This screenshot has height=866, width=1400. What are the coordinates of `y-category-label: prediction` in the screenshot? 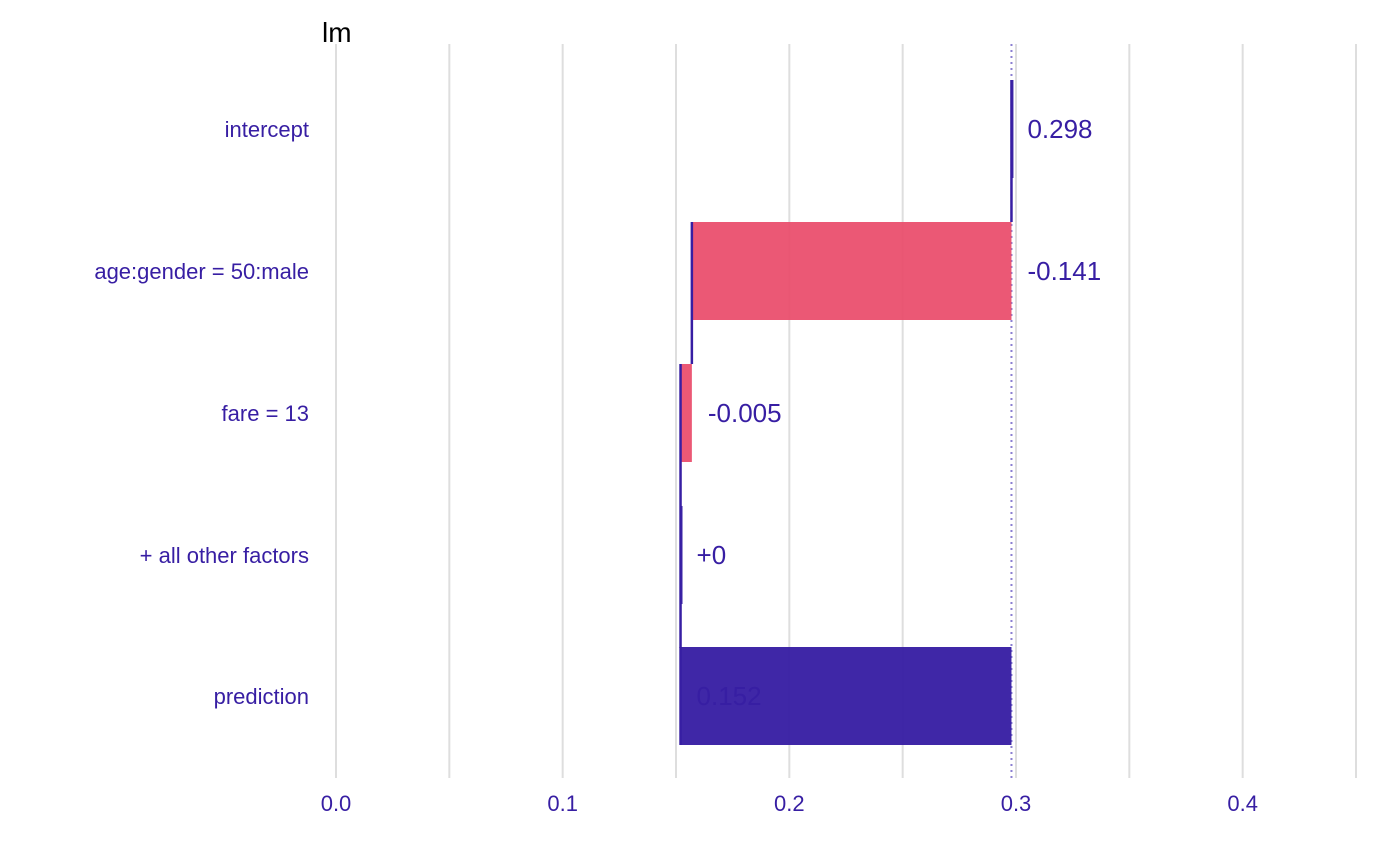 It's located at (261, 696).